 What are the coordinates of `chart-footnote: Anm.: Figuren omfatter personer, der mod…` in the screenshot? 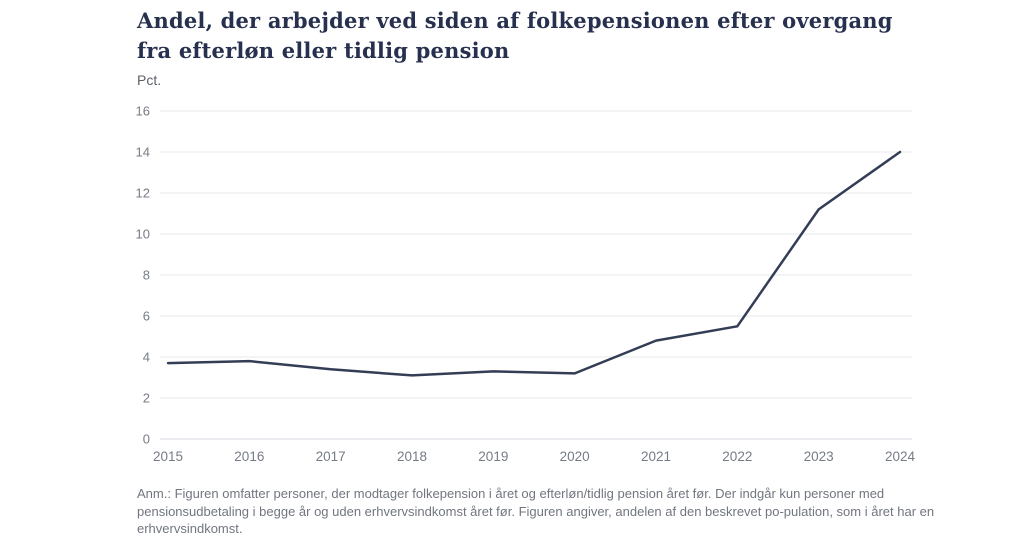 It's located at (536, 511).